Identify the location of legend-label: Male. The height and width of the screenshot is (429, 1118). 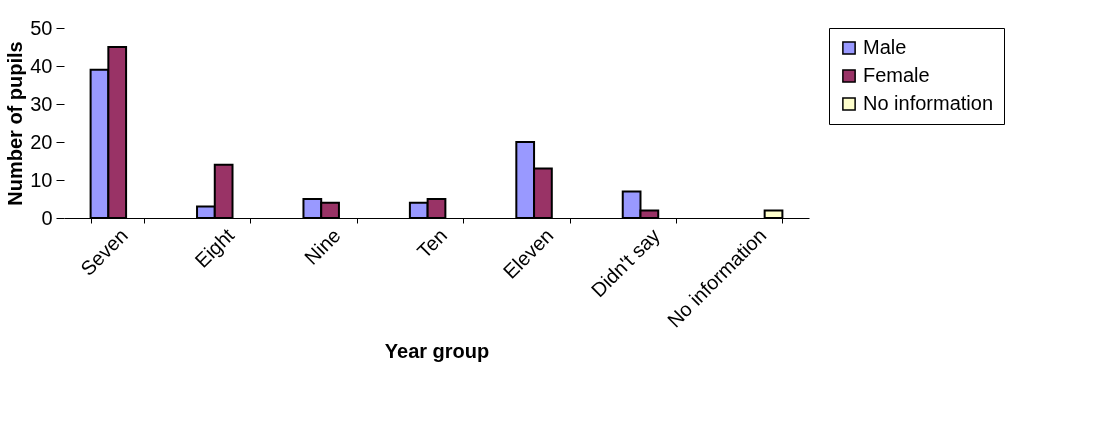
(885, 47).